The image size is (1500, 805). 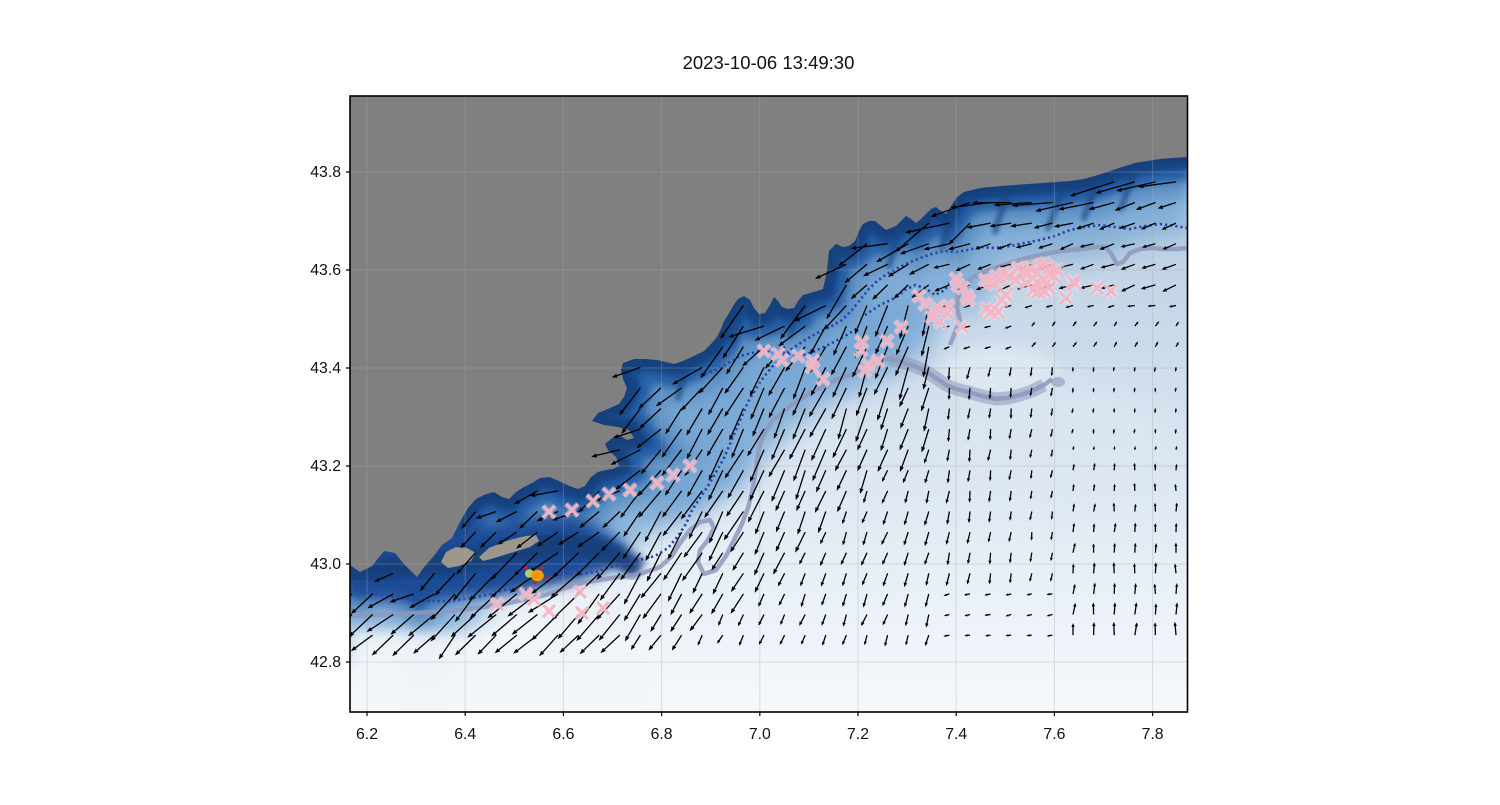 I want to click on svg-text: 7.2, so click(x=858, y=734).